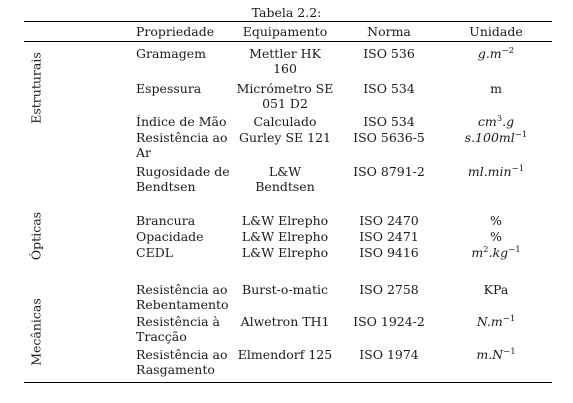 This screenshot has height=403, width=573. I want to click on header-propriedade: Propriedade, so click(175, 31).